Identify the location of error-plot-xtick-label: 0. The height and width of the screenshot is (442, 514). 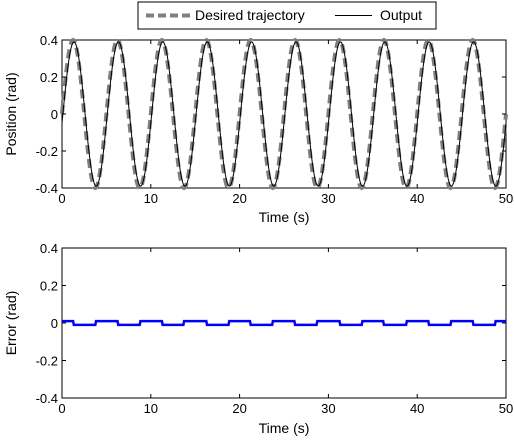
(61, 408).